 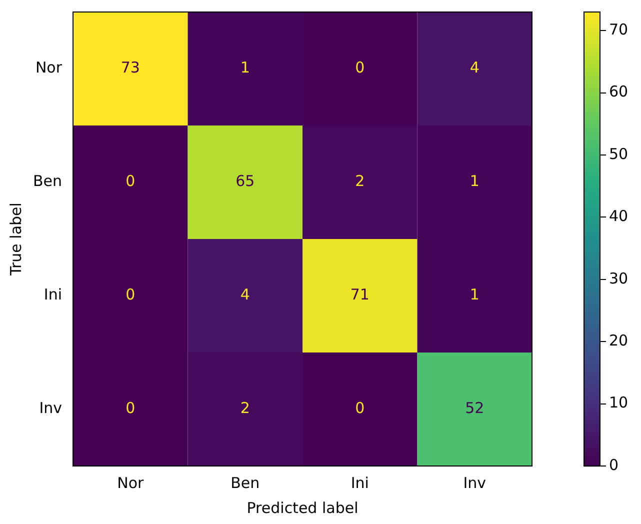 What do you see at coordinates (131, 483) in the screenshot?
I see `x-tick-label: Nor` at bounding box center [131, 483].